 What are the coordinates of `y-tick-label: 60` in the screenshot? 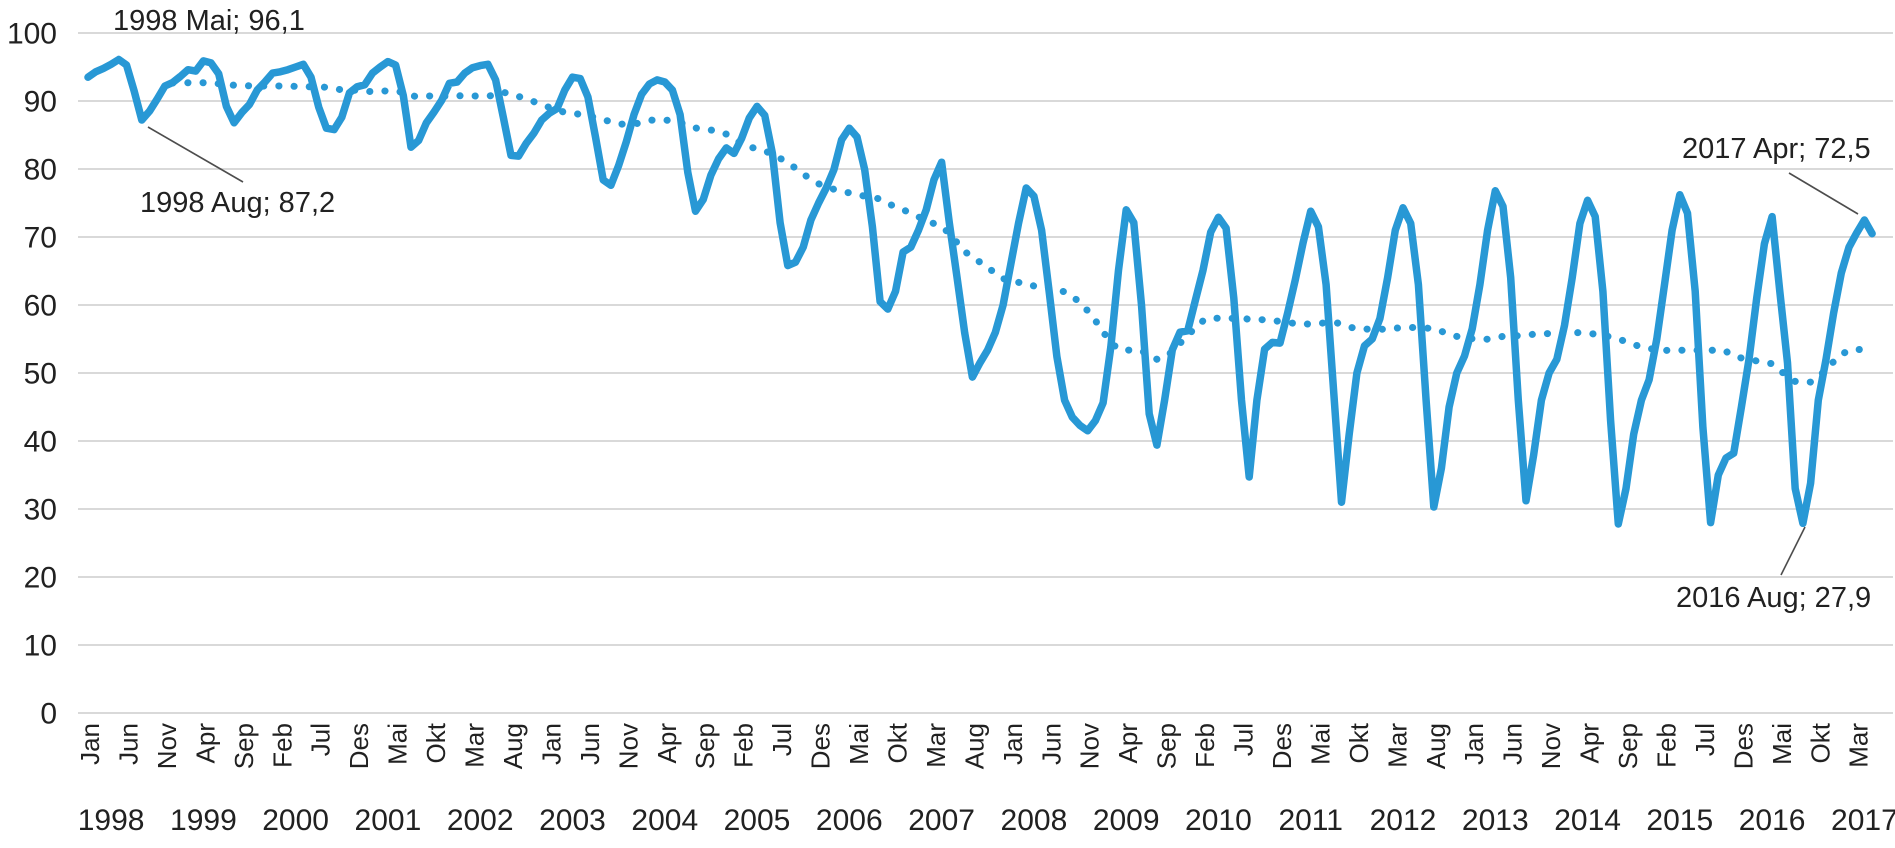 It's located at (40, 306).